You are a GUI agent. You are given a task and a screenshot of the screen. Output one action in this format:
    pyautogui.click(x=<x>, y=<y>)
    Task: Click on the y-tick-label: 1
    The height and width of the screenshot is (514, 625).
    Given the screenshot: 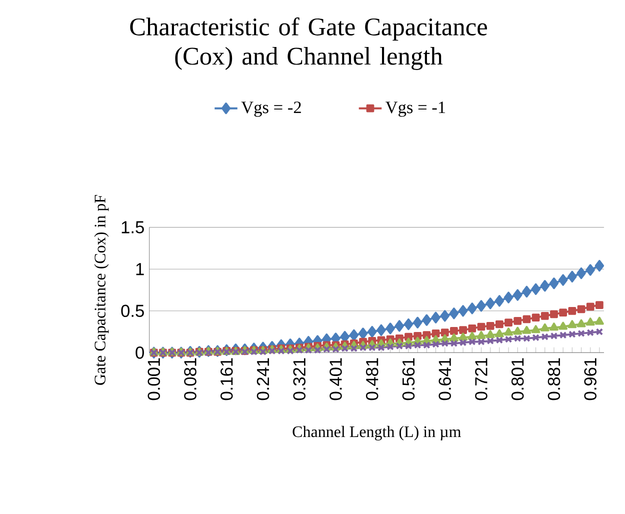 What is the action you would take?
    pyautogui.click(x=140, y=269)
    